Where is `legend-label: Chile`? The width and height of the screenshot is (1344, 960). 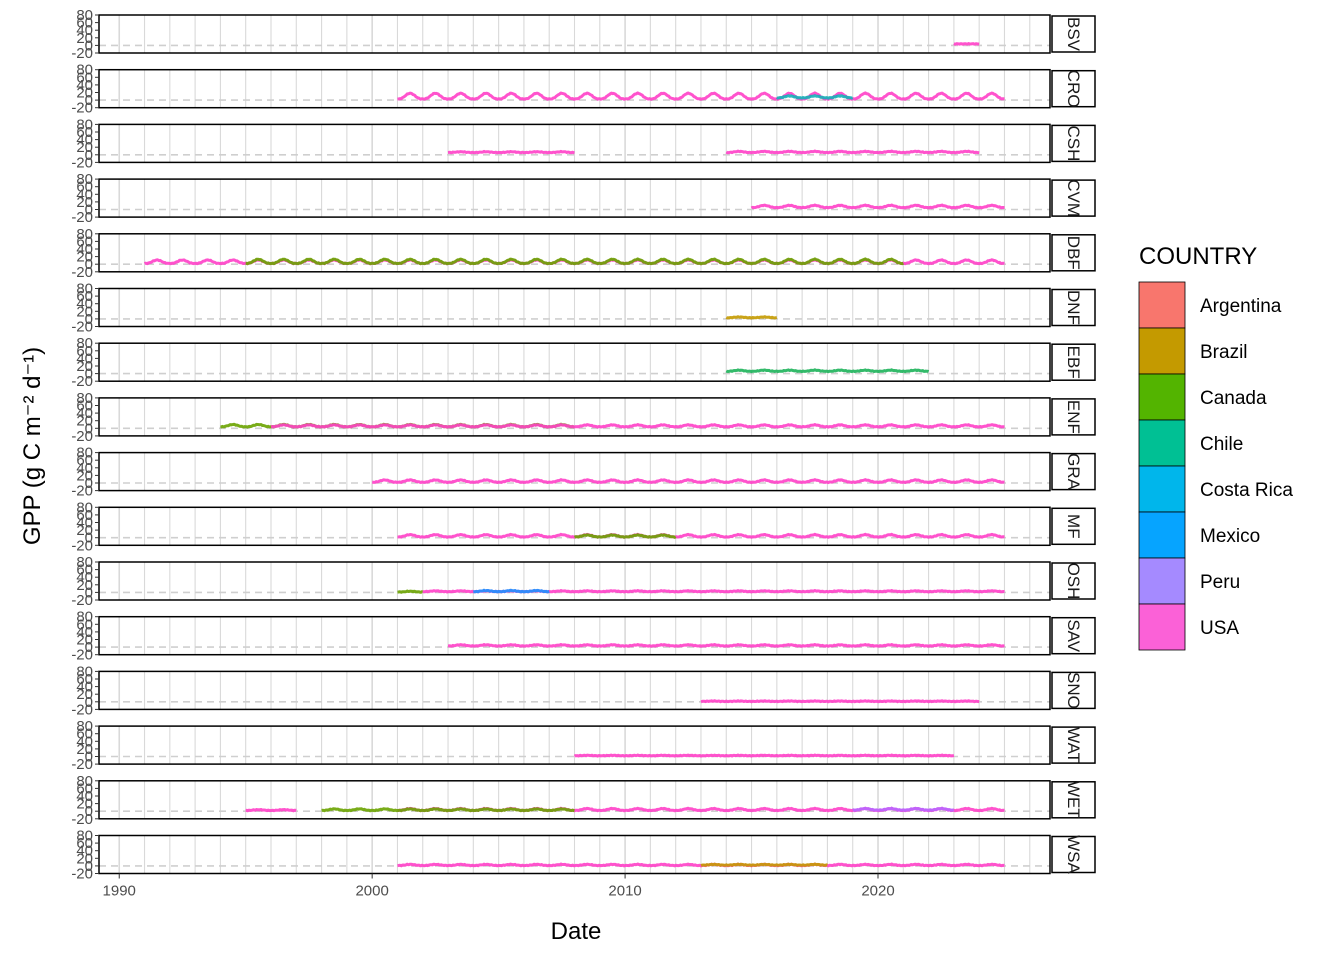
legend-label: Chile is located at coordinates (1221, 444).